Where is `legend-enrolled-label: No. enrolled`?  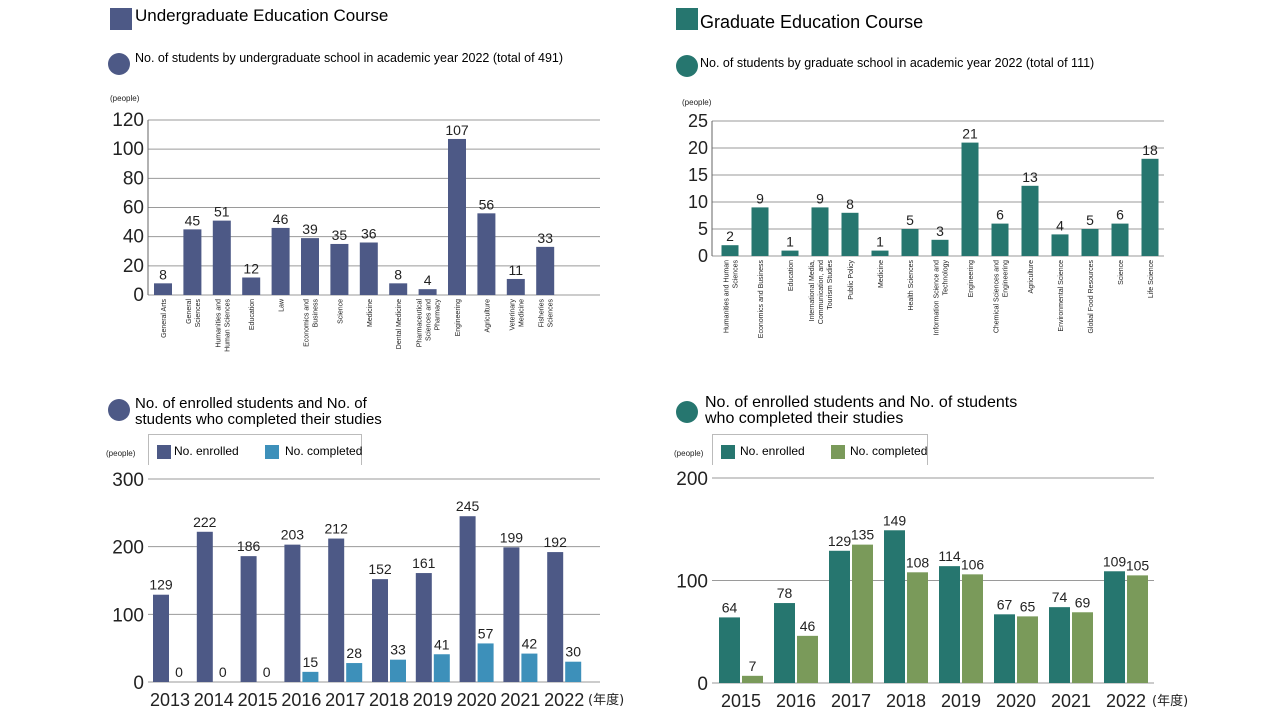 legend-enrolled-label: No. enrolled is located at coordinates (772, 451).